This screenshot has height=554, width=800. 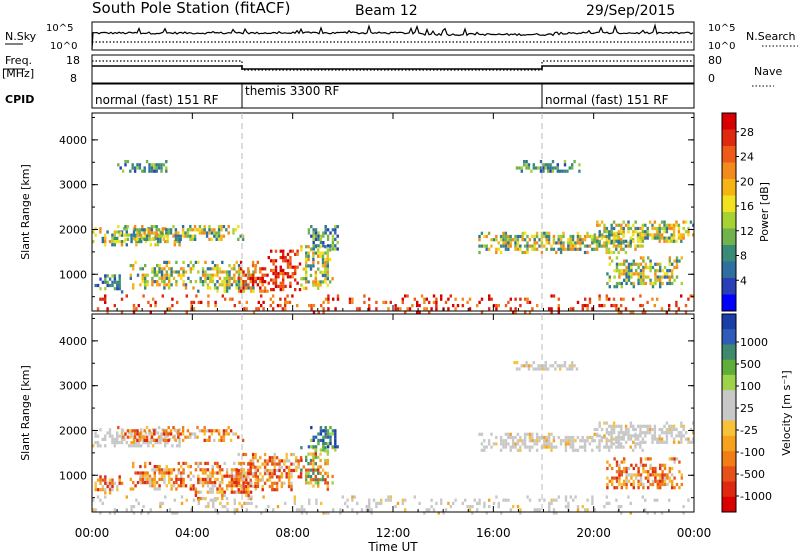 What do you see at coordinates (721, 28) in the screenshot?
I see `nsearch-tick-high: 10^5` at bounding box center [721, 28].